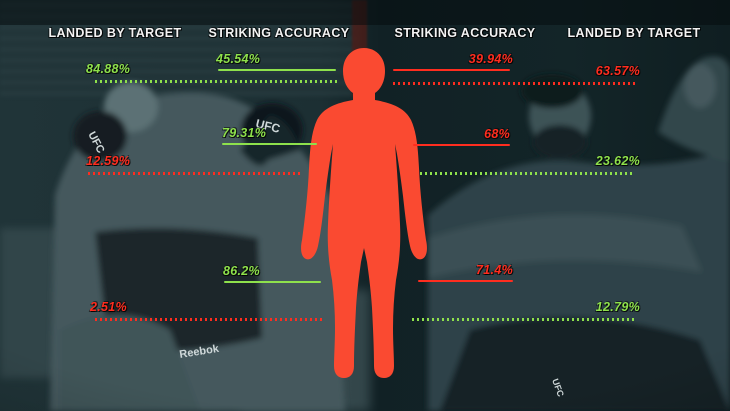 This screenshot has height=411, width=730. What do you see at coordinates (213, 72) in the screenshot?
I see `stat-left-landed-head: 84.88%` at bounding box center [213, 72].